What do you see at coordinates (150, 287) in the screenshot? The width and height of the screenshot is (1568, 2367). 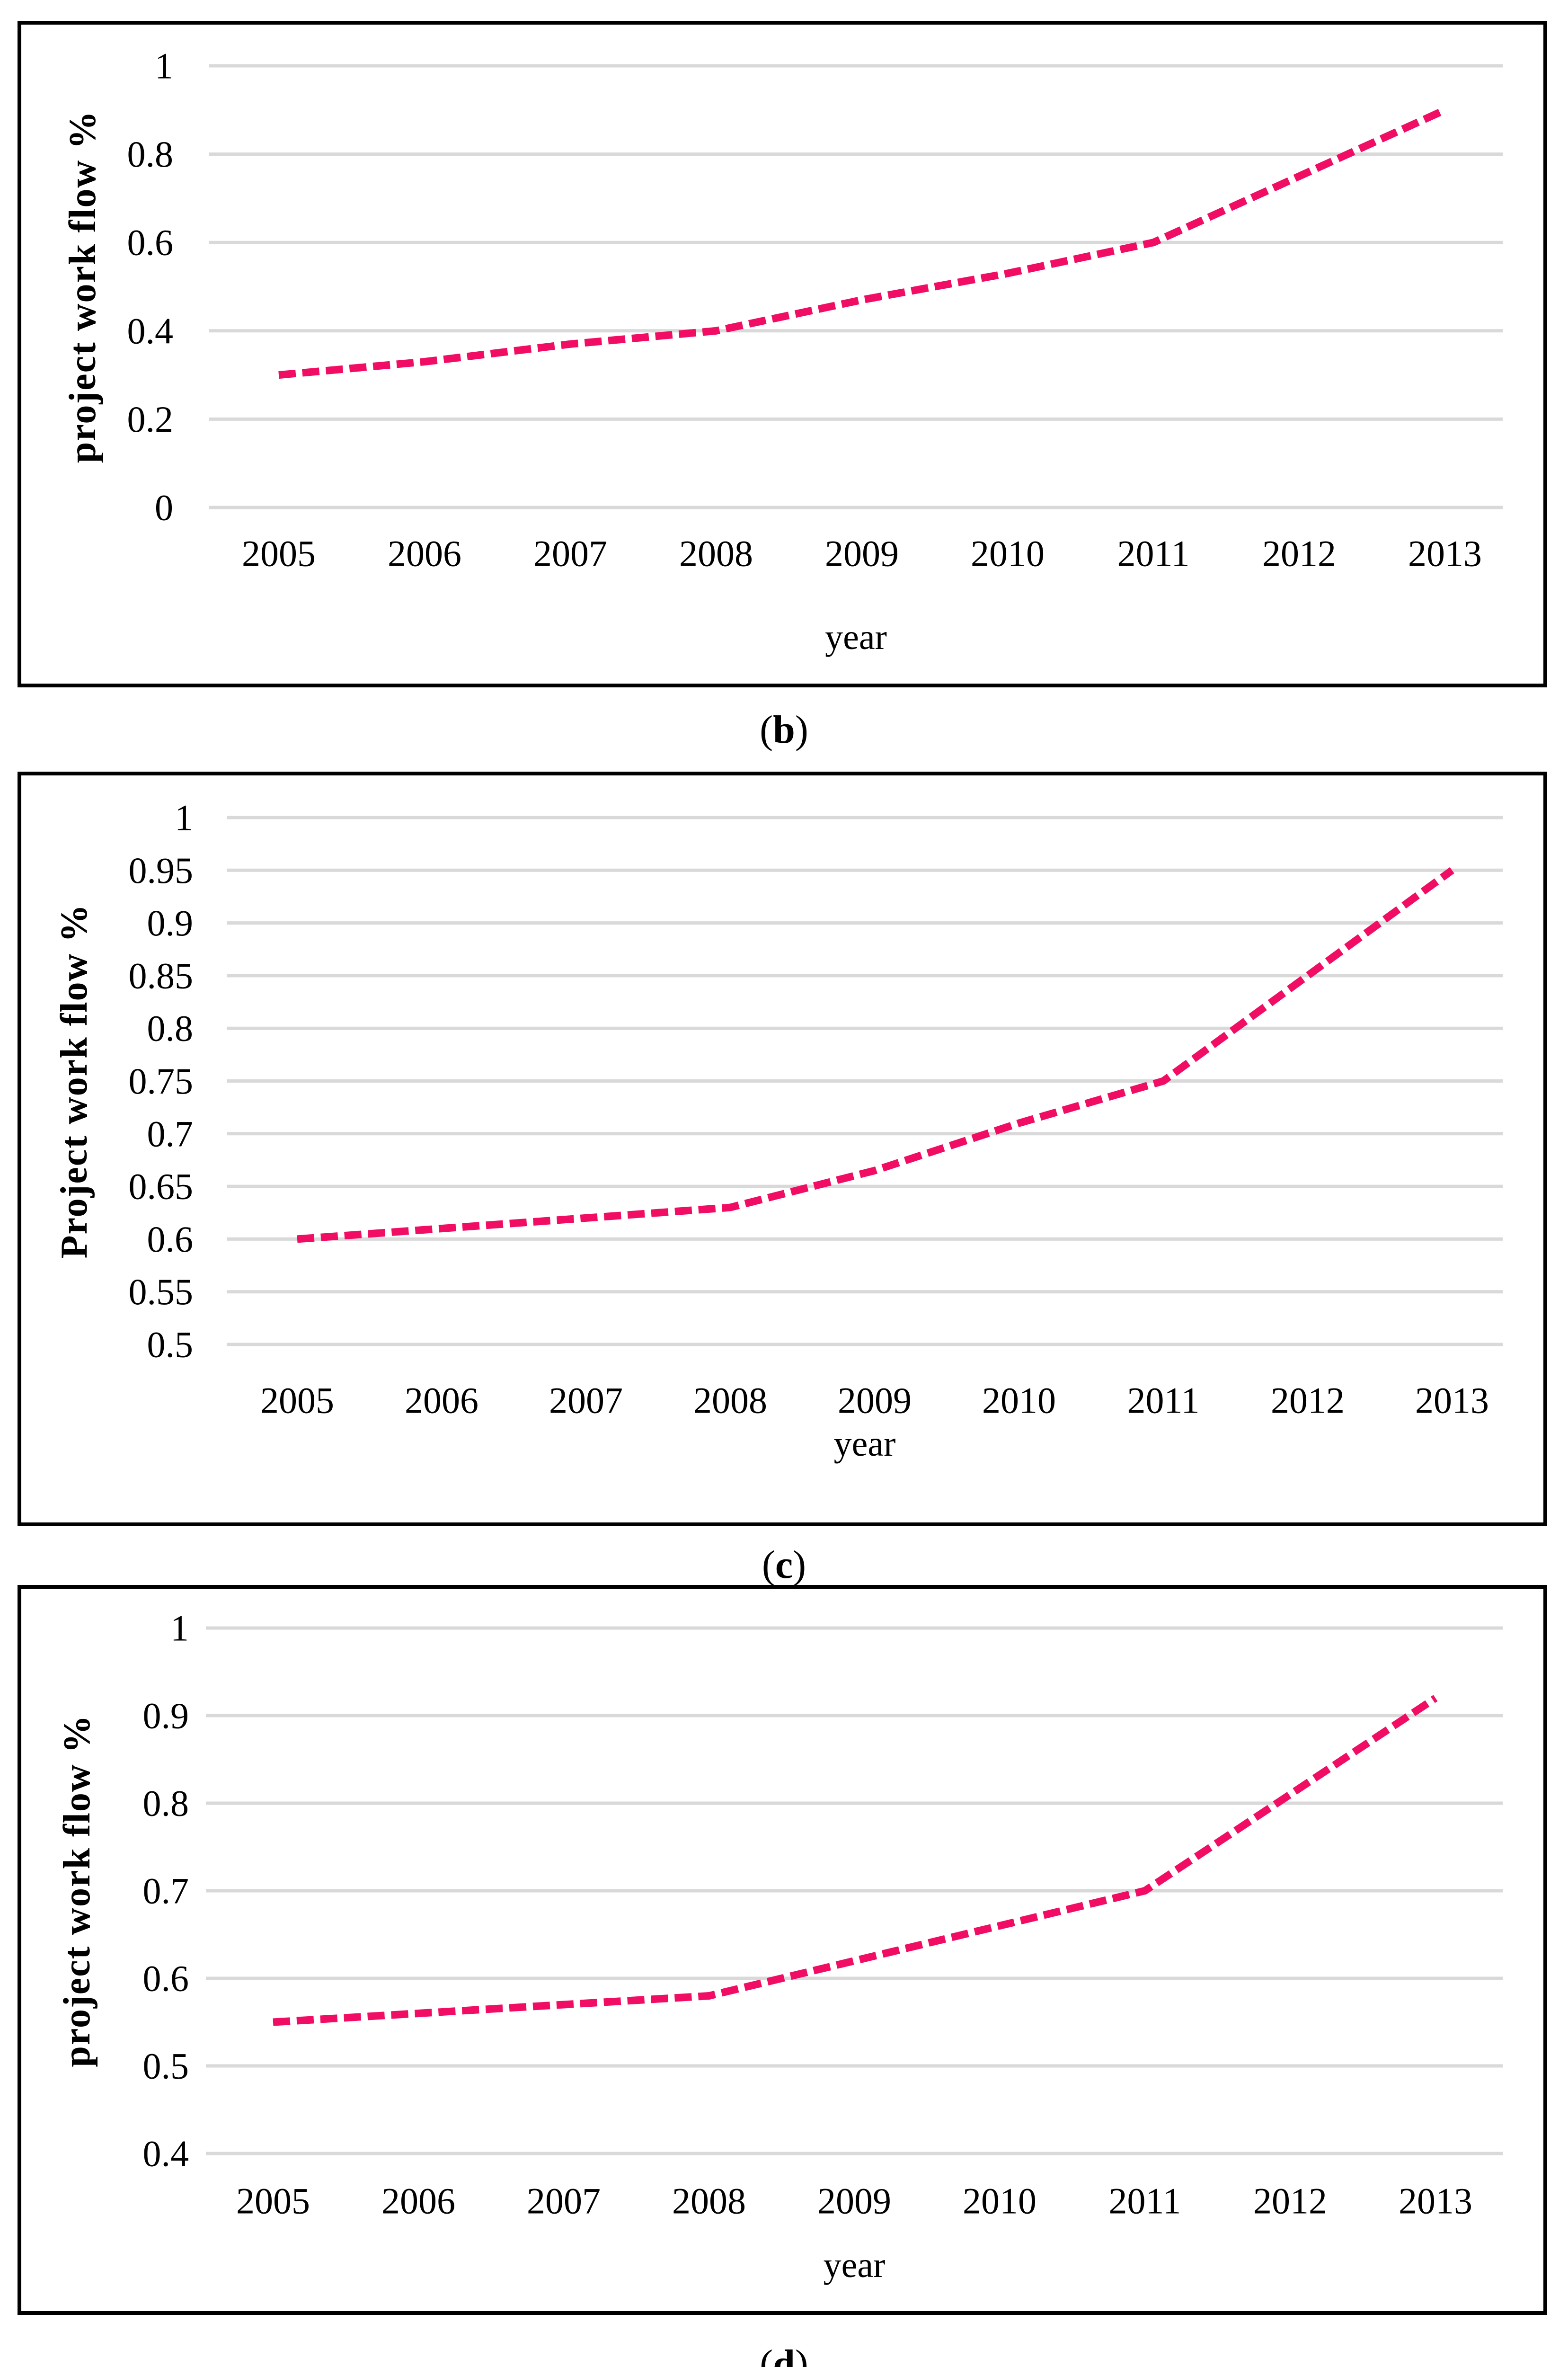 I see `y-tick-labels: 1 0.8 0.6 0.4 0.2 0` at bounding box center [150, 287].